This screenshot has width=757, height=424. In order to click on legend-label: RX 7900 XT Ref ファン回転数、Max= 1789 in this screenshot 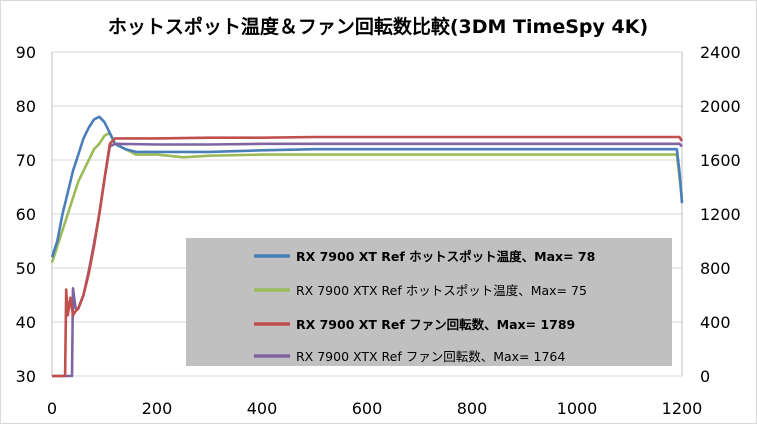, I will do `click(435, 324)`.